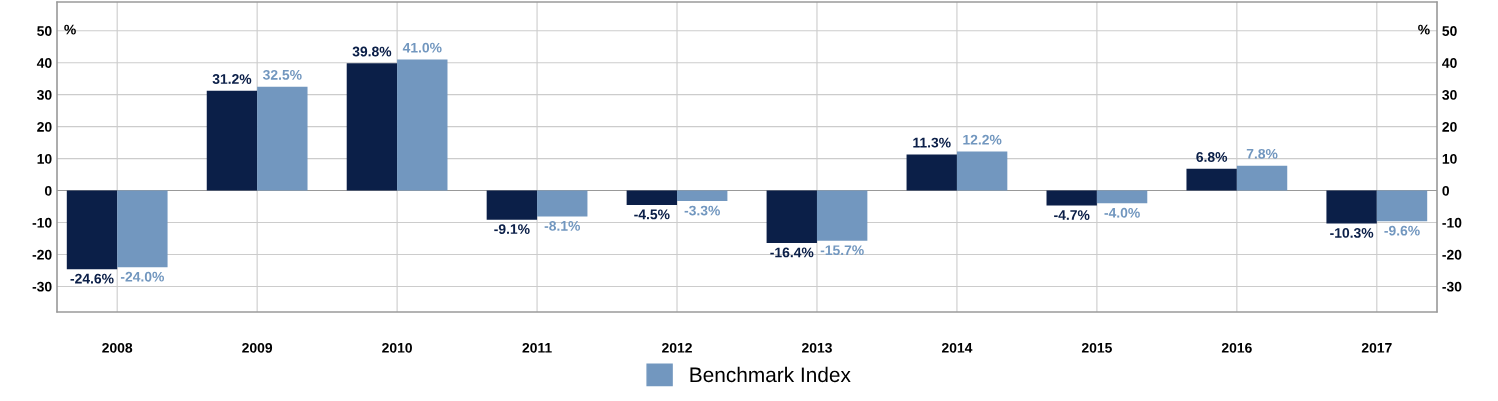  What do you see at coordinates (117, 347) in the screenshot?
I see `x-tick-label: 2008` at bounding box center [117, 347].